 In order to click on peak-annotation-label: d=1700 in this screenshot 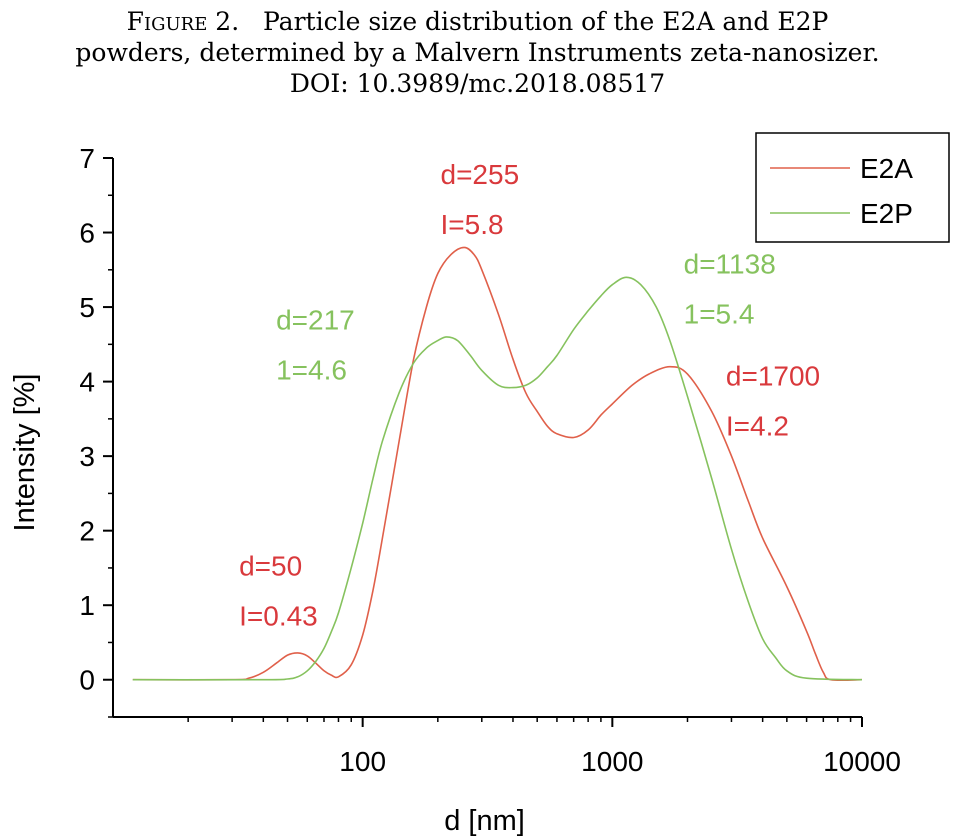, I will do `click(773, 375)`.